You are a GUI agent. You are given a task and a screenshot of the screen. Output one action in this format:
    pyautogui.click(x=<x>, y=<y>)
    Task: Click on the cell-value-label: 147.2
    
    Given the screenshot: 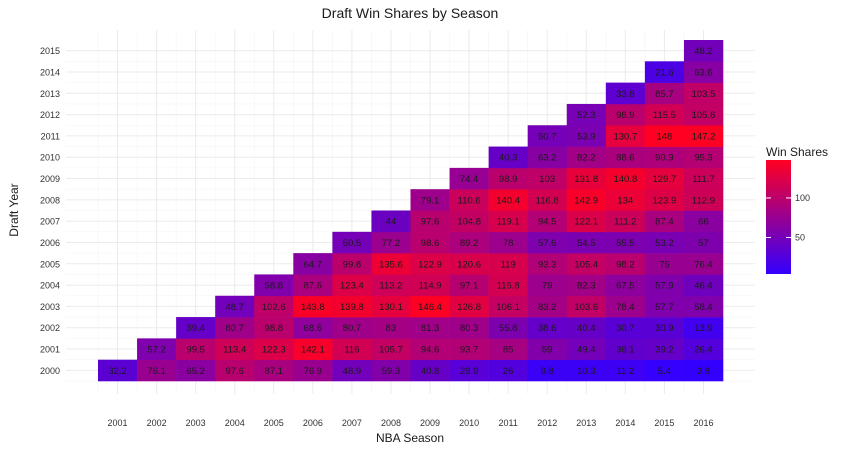 What is the action you would take?
    pyautogui.click(x=704, y=136)
    